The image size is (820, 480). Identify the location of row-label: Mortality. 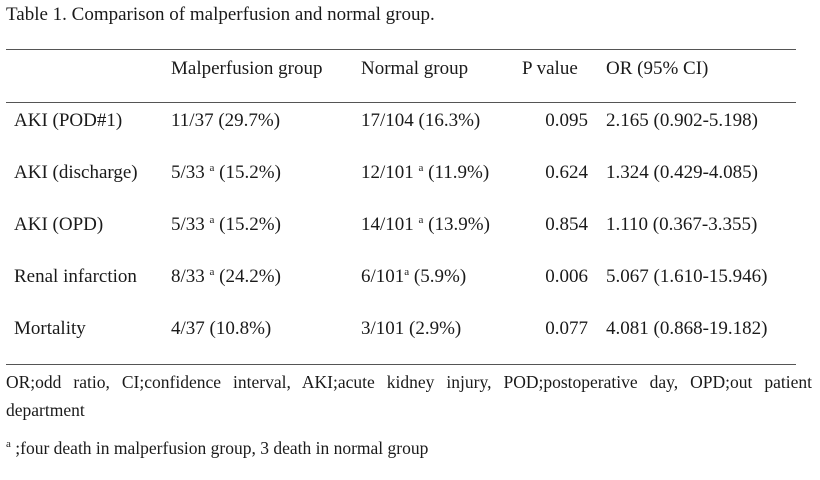
(50, 328).